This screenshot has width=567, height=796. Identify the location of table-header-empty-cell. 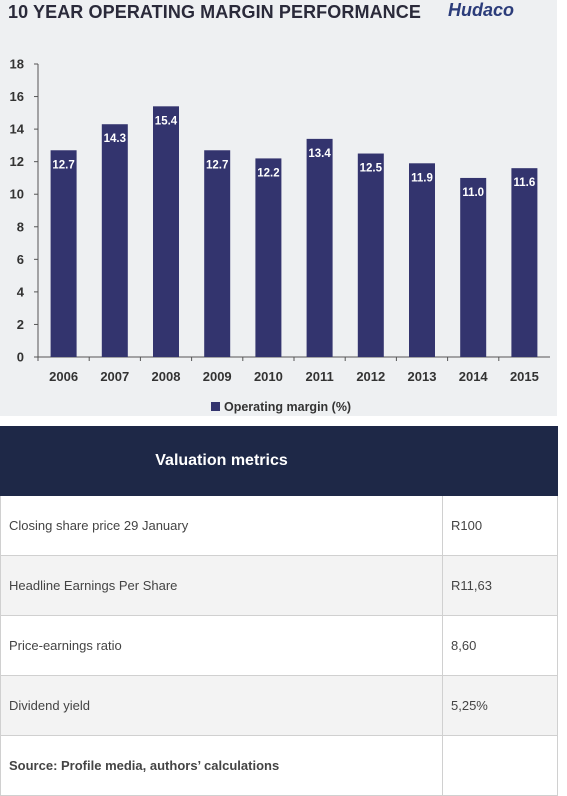
(500, 461).